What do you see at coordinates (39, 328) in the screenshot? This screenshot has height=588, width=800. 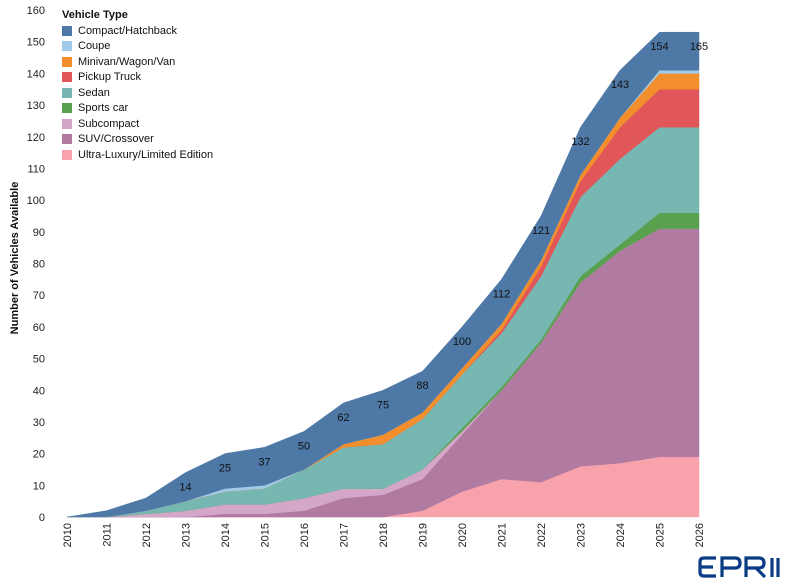 I see `y-tick-label: 60` at bounding box center [39, 328].